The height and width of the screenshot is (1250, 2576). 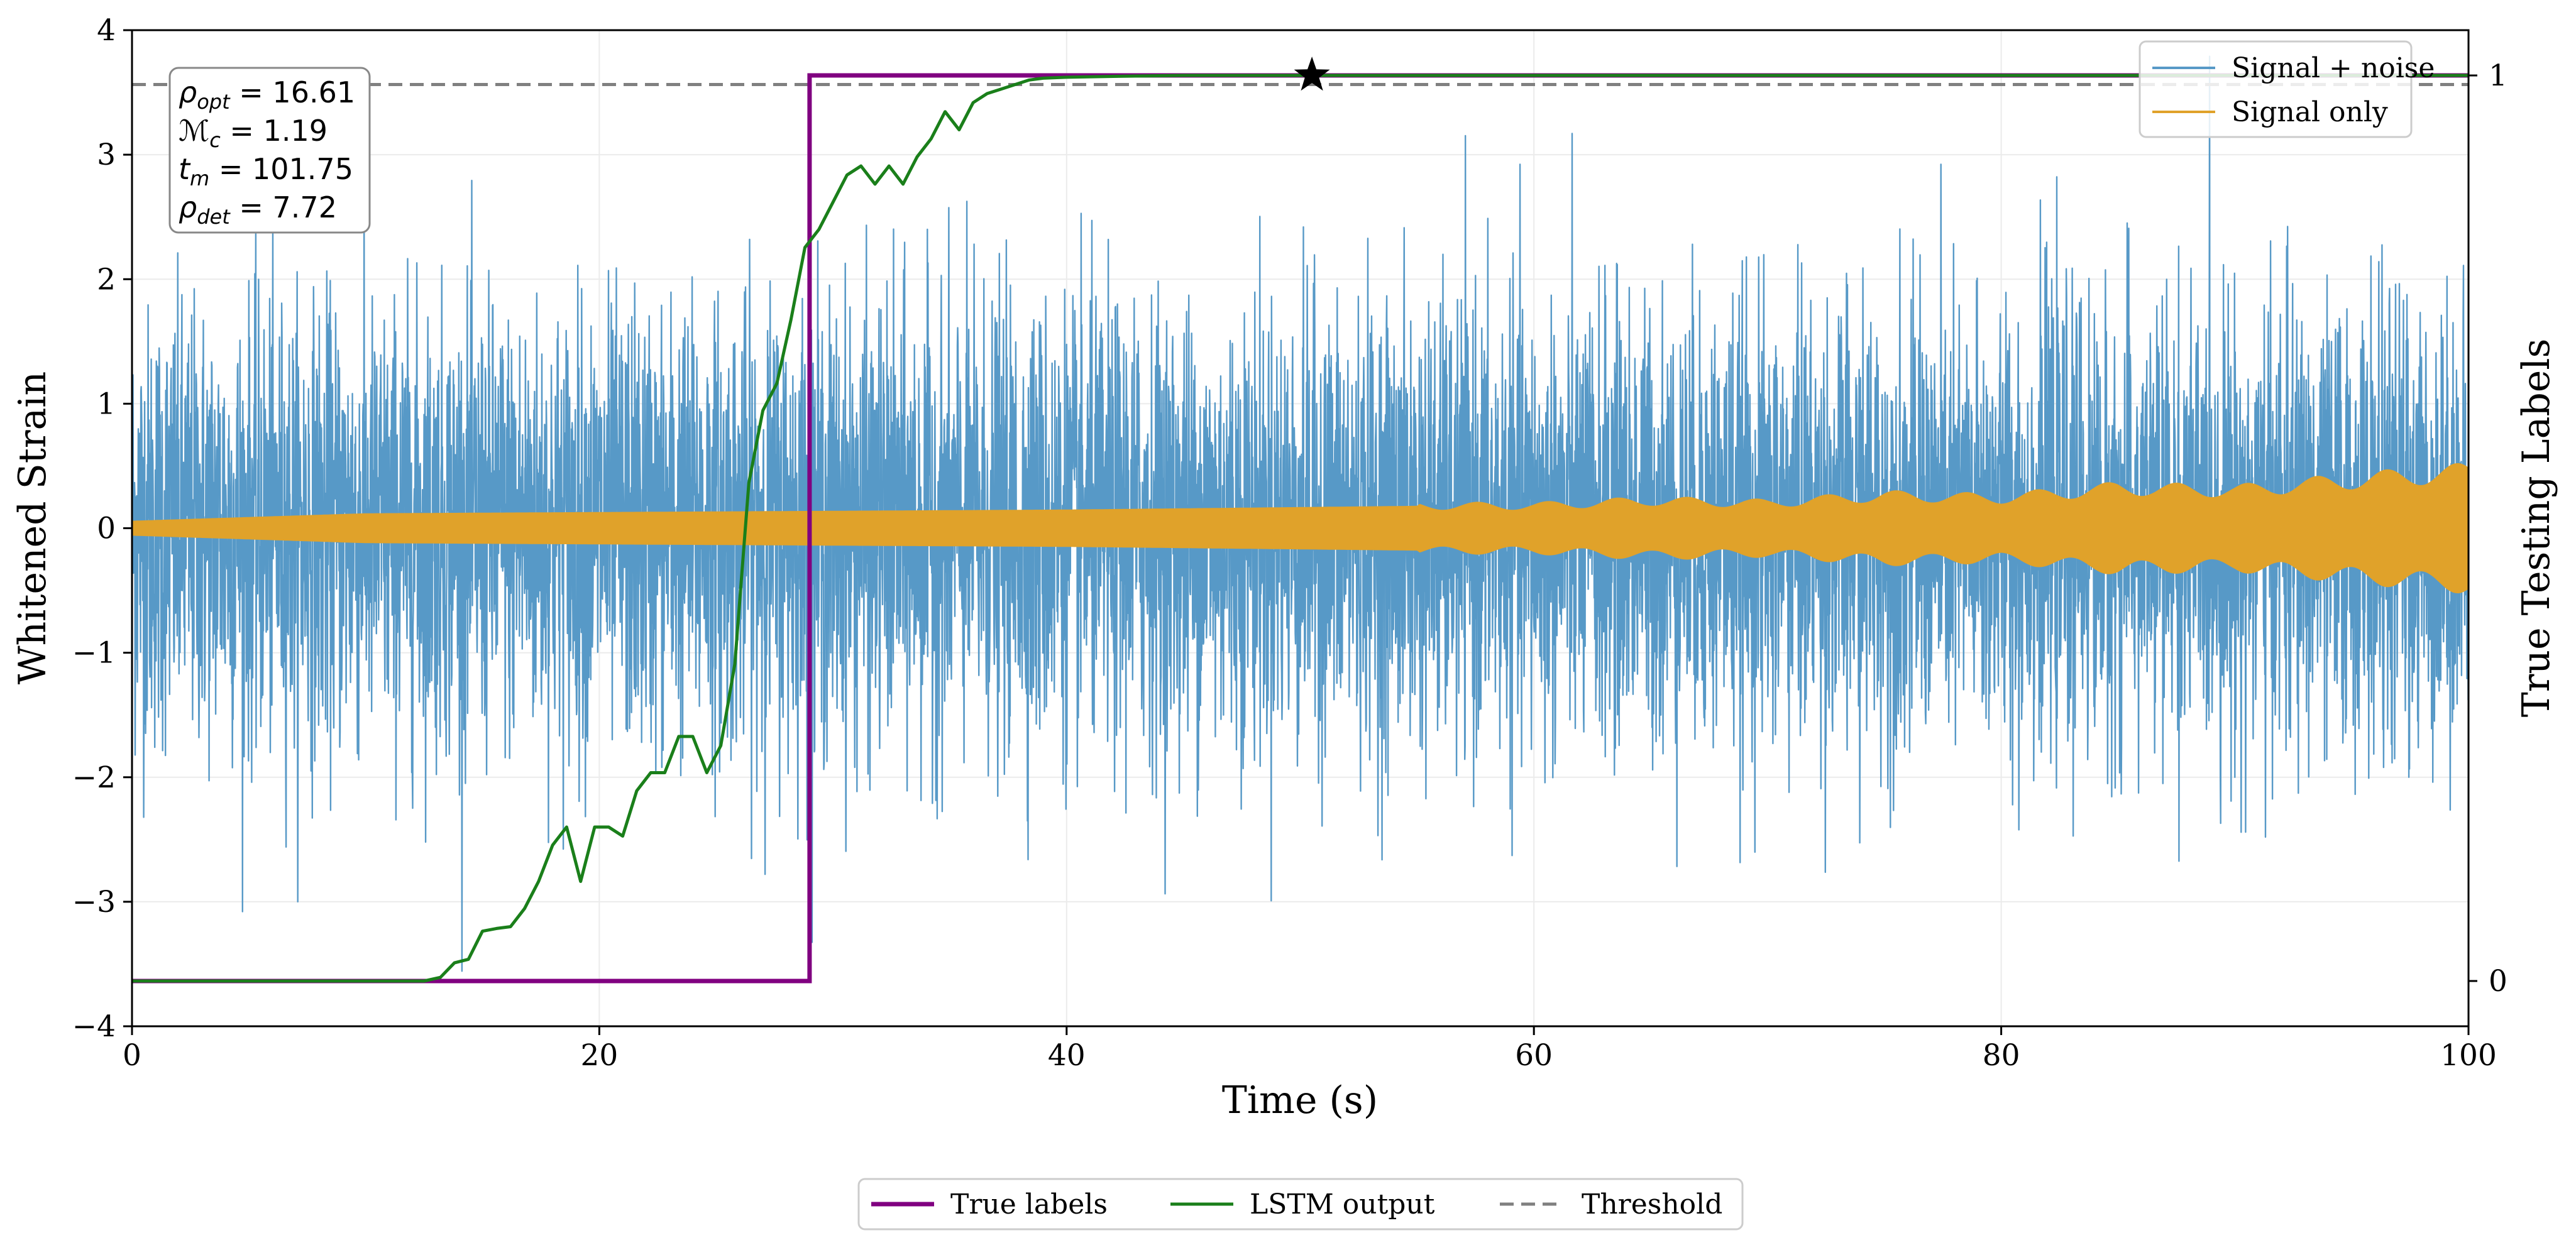 I want to click on legend-label-signal-noise: Signal + noise, so click(x=2333, y=68).